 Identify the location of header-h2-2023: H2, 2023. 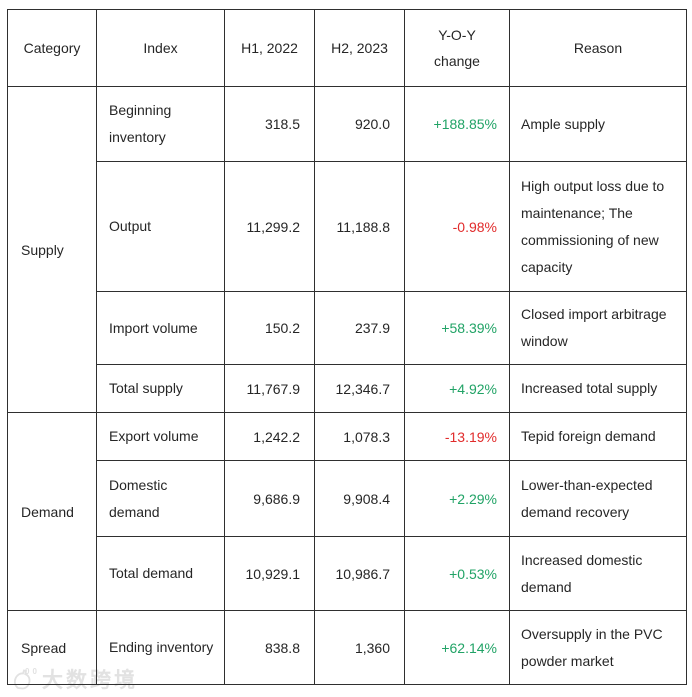
(359, 48).